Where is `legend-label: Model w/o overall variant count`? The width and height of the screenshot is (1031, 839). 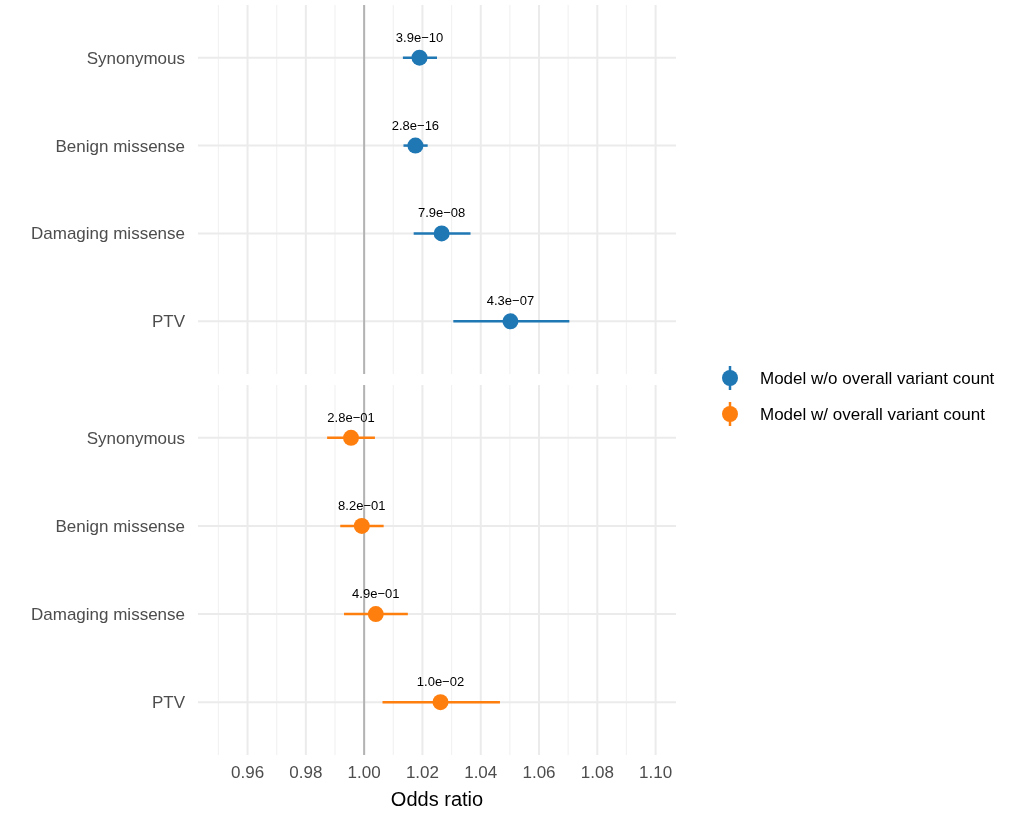 legend-label: Model w/o overall variant count is located at coordinates (877, 378).